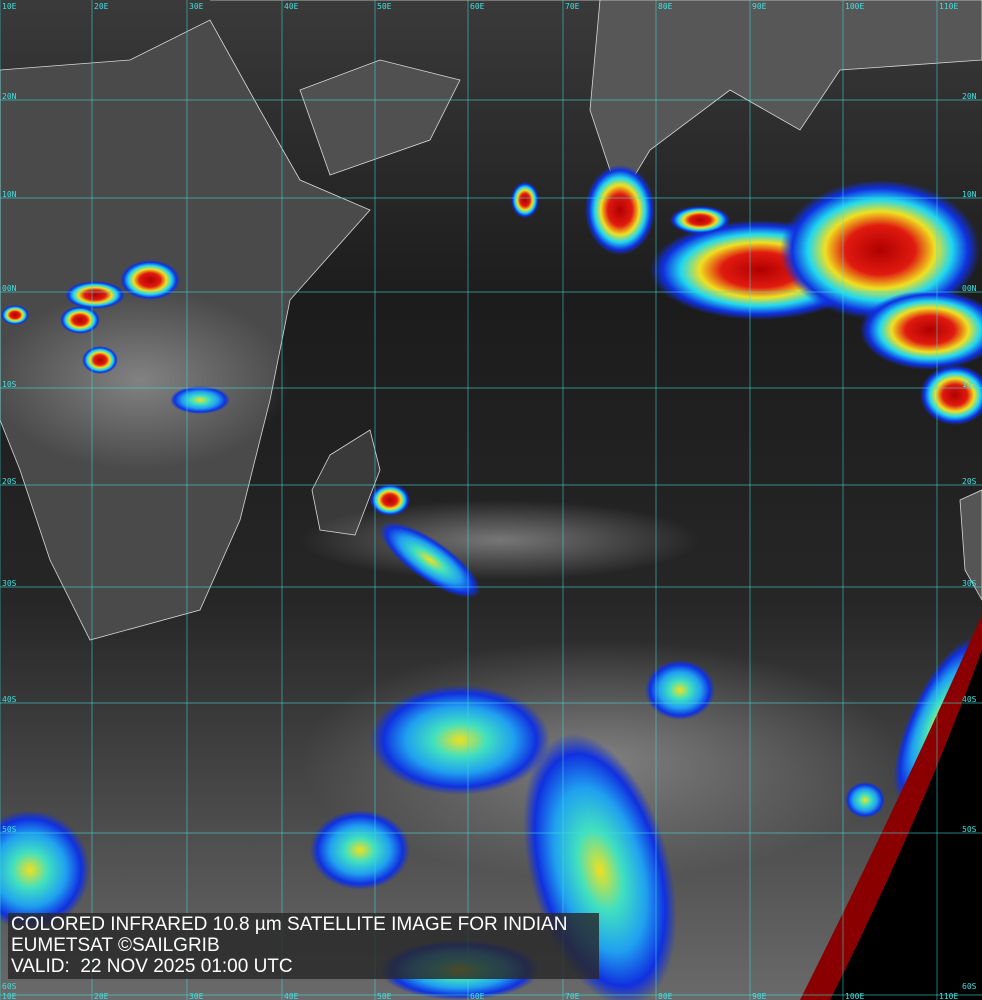  What do you see at coordinates (115, 945) in the screenshot?
I see `caption-credit: EUMETSAT ©SAILGRIB` at bounding box center [115, 945].